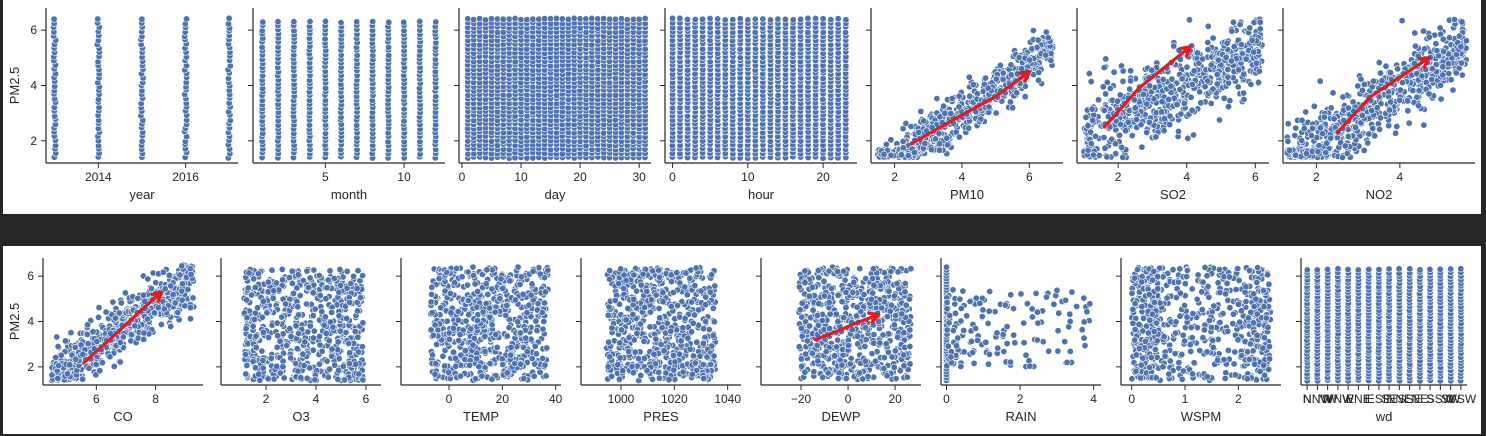  I want to click on x-axis-label: month, so click(349, 194).